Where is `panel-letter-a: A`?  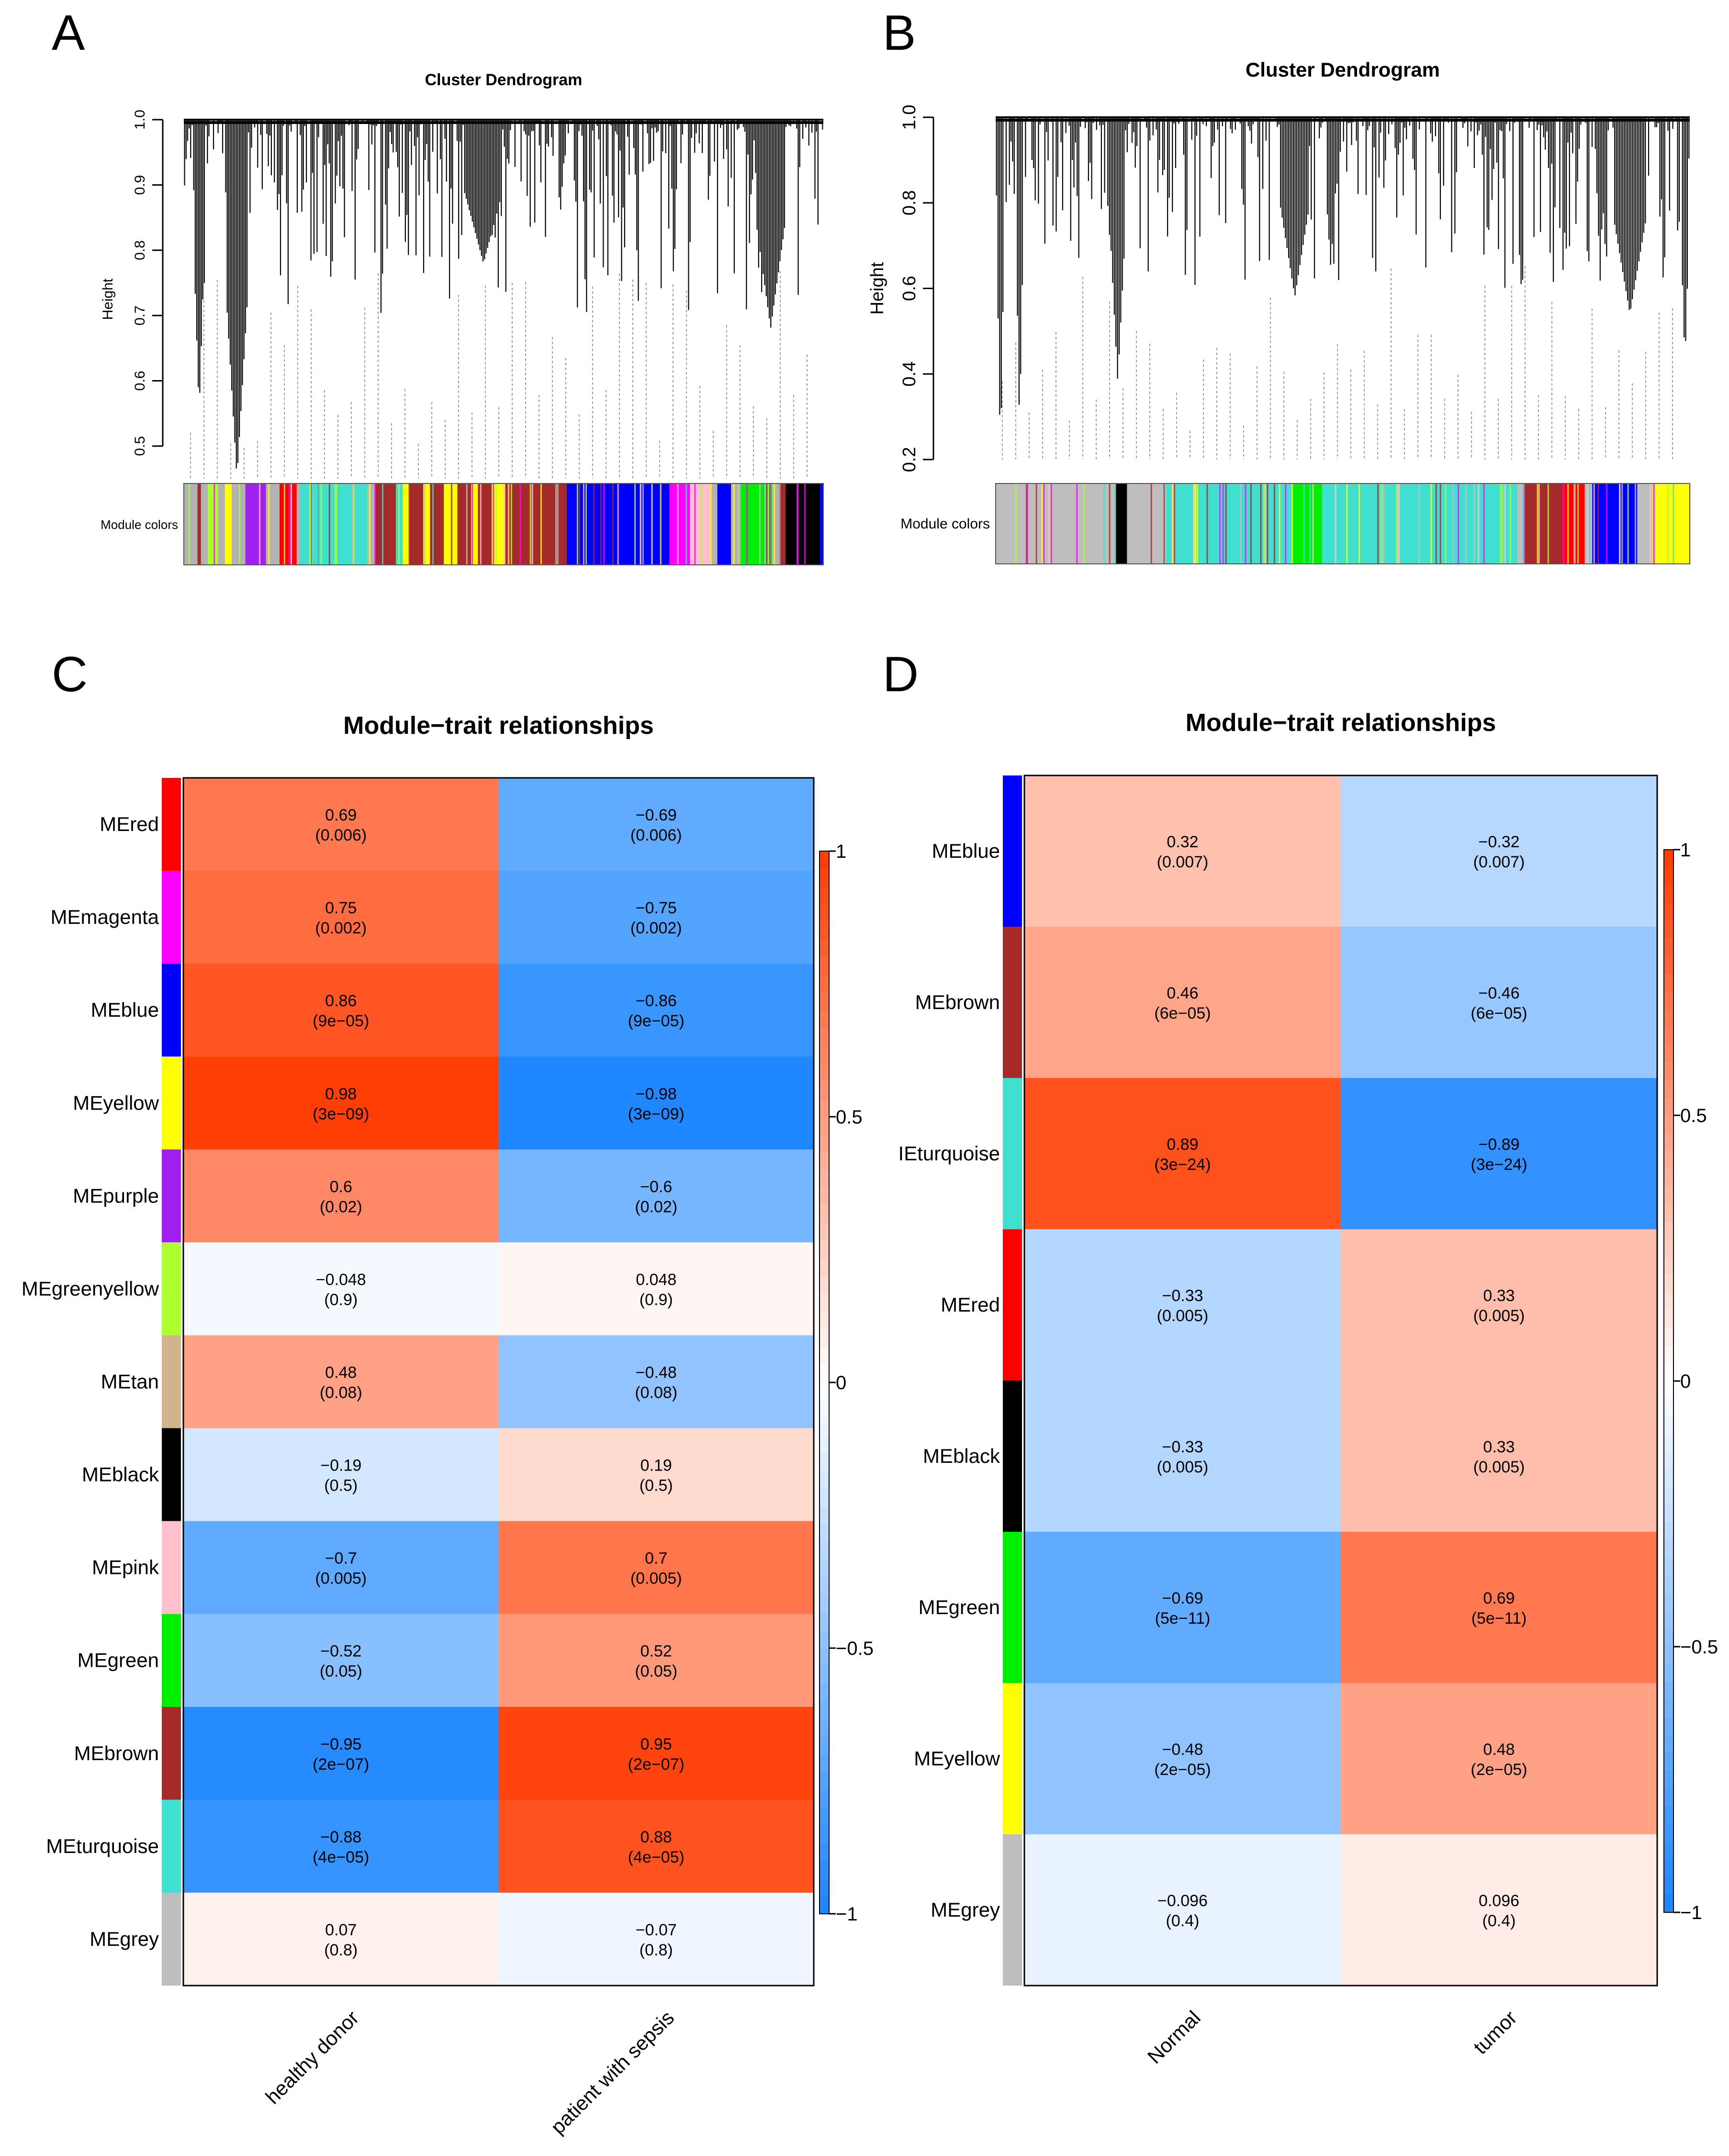 panel-letter-a: A is located at coordinates (68, 33).